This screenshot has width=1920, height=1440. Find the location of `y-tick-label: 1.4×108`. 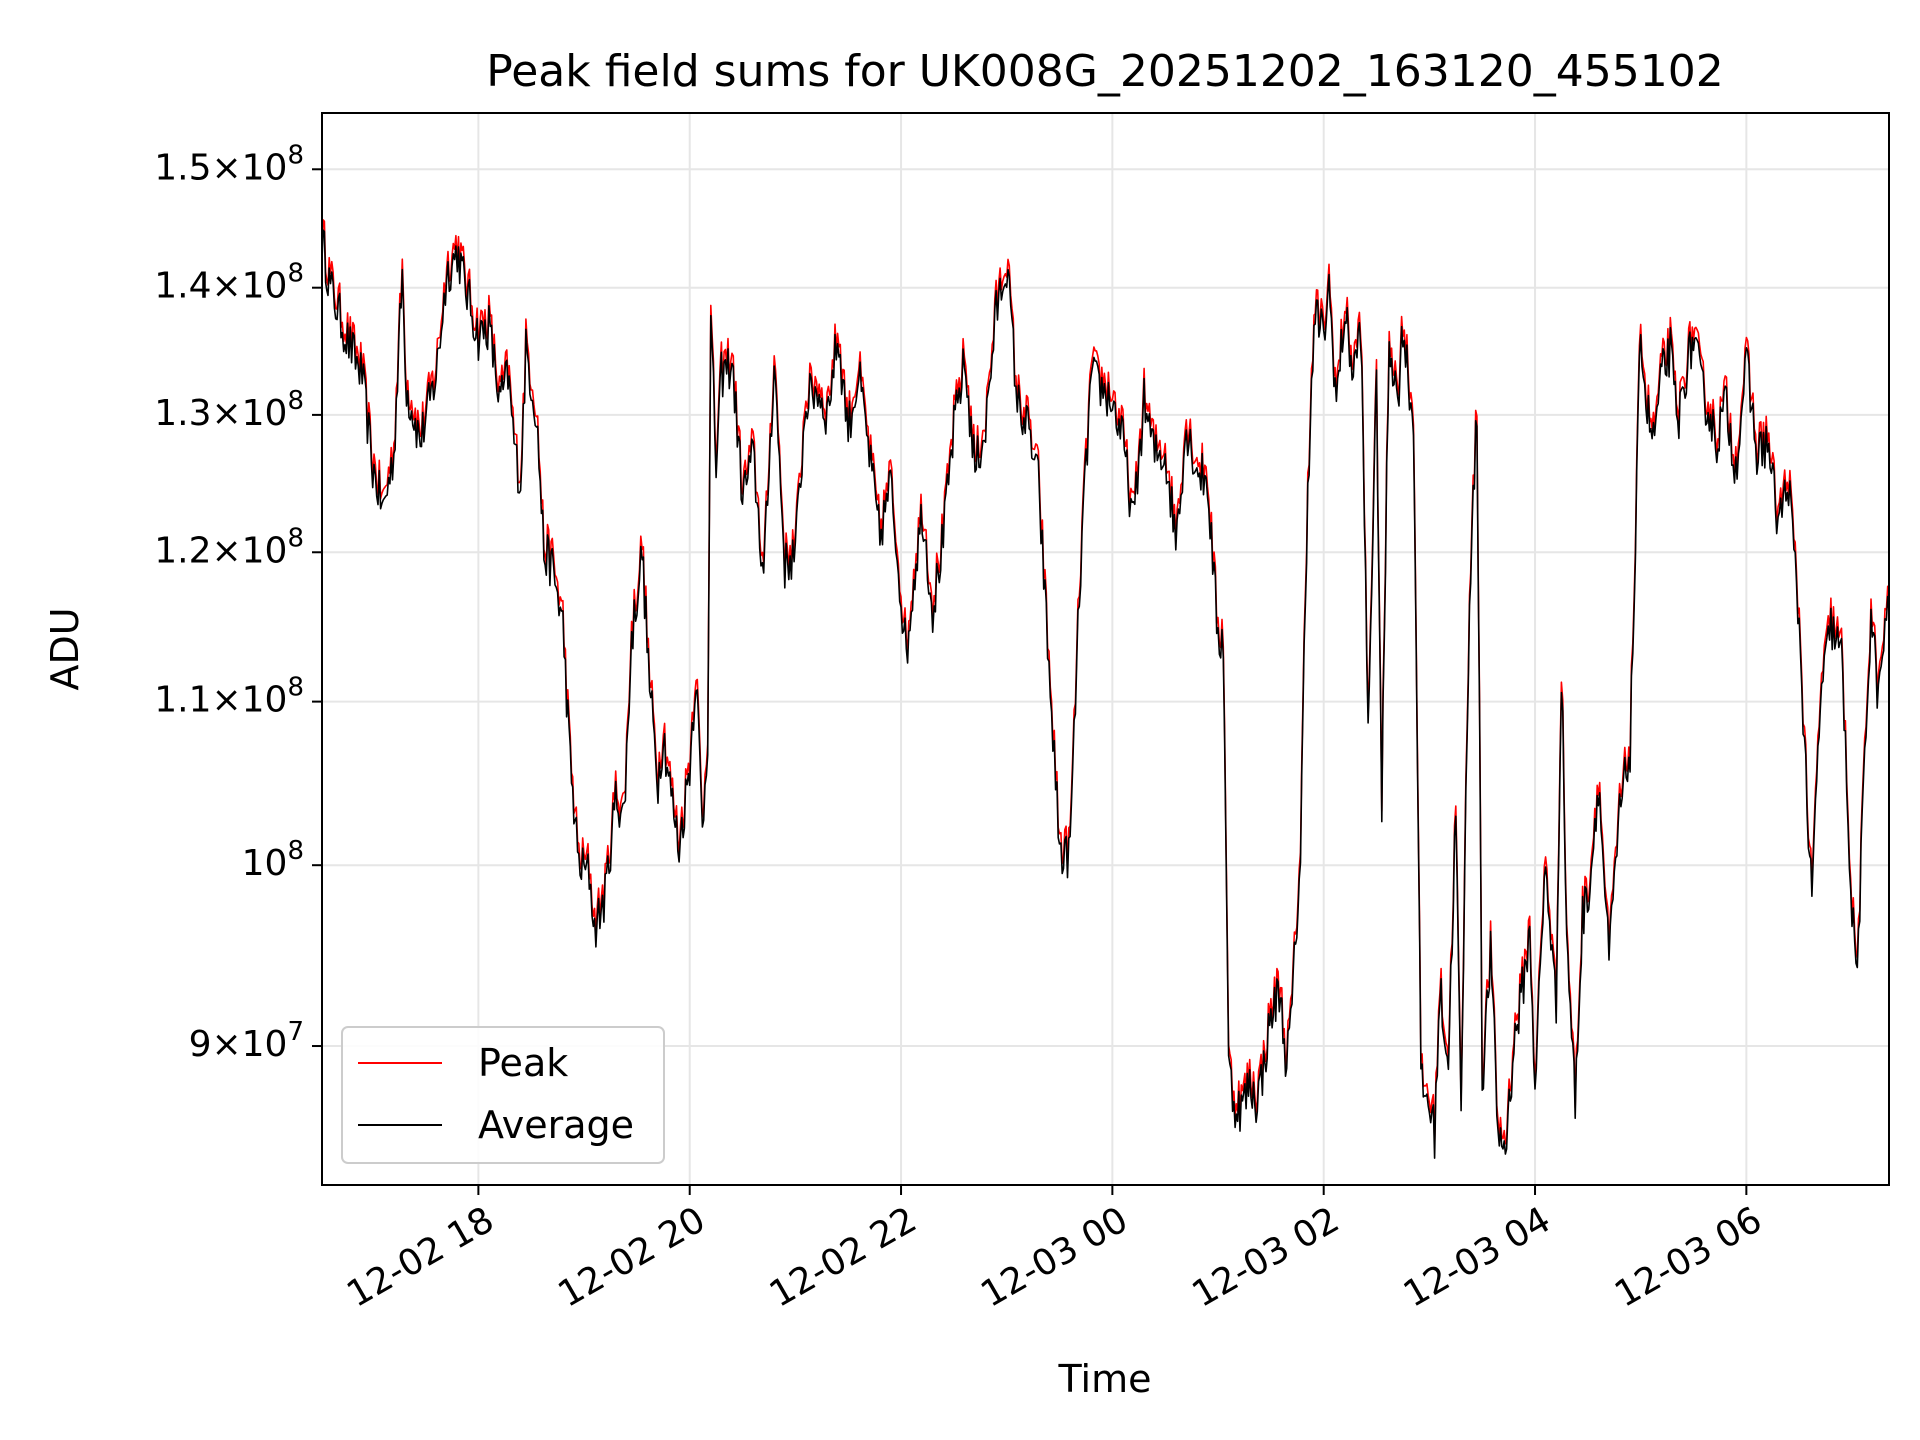

y-tick-label: 1.4×108 is located at coordinates (229, 283).